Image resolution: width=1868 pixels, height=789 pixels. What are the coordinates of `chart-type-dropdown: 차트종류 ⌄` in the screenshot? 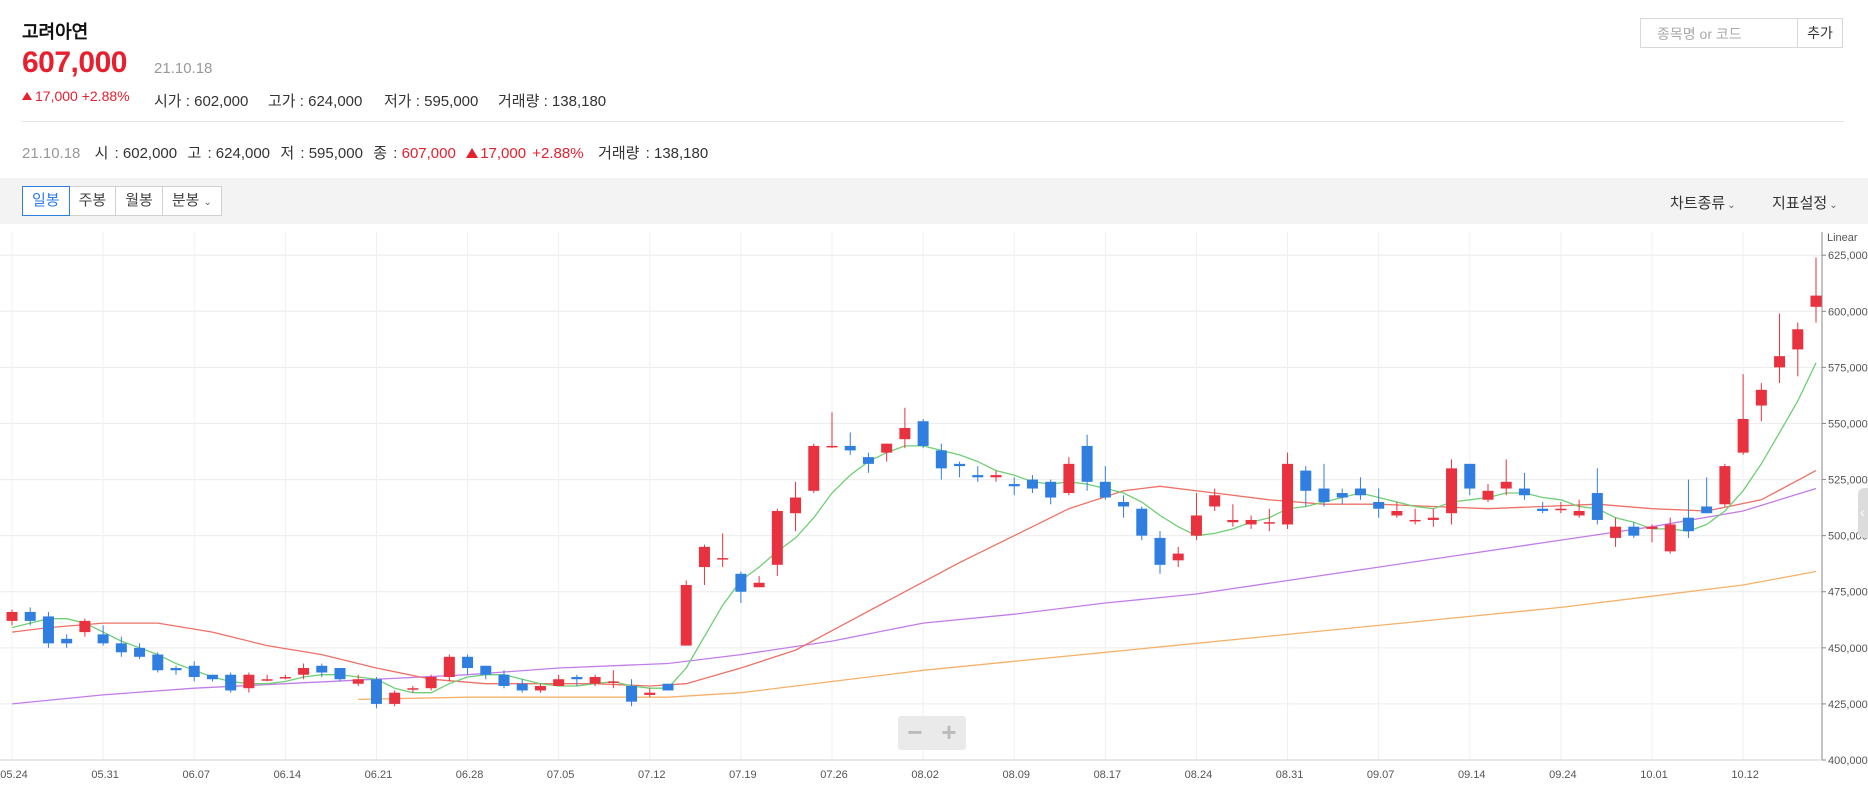 It's located at (1703, 202).